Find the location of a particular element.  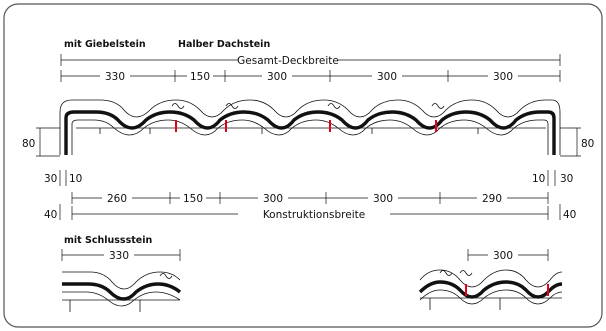

bottom-segment-dimensions: 260 150 300 300 290 is located at coordinates (310, 198).